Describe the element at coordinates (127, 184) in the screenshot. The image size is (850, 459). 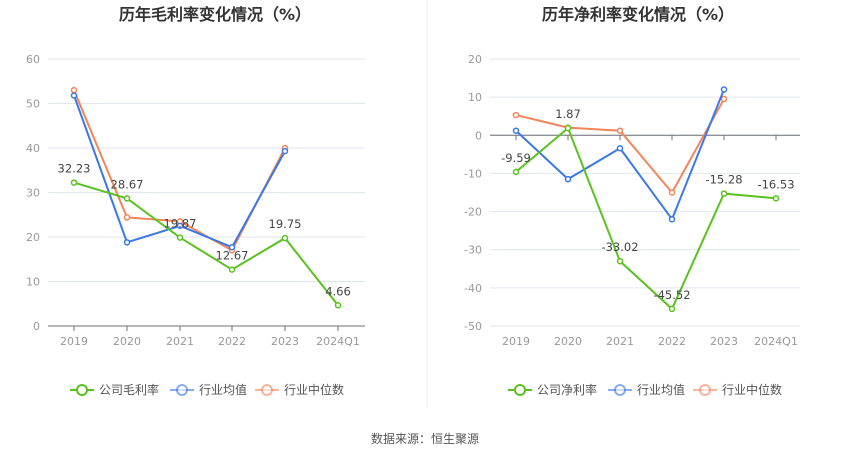
I see `data-label: 28.67` at that location.